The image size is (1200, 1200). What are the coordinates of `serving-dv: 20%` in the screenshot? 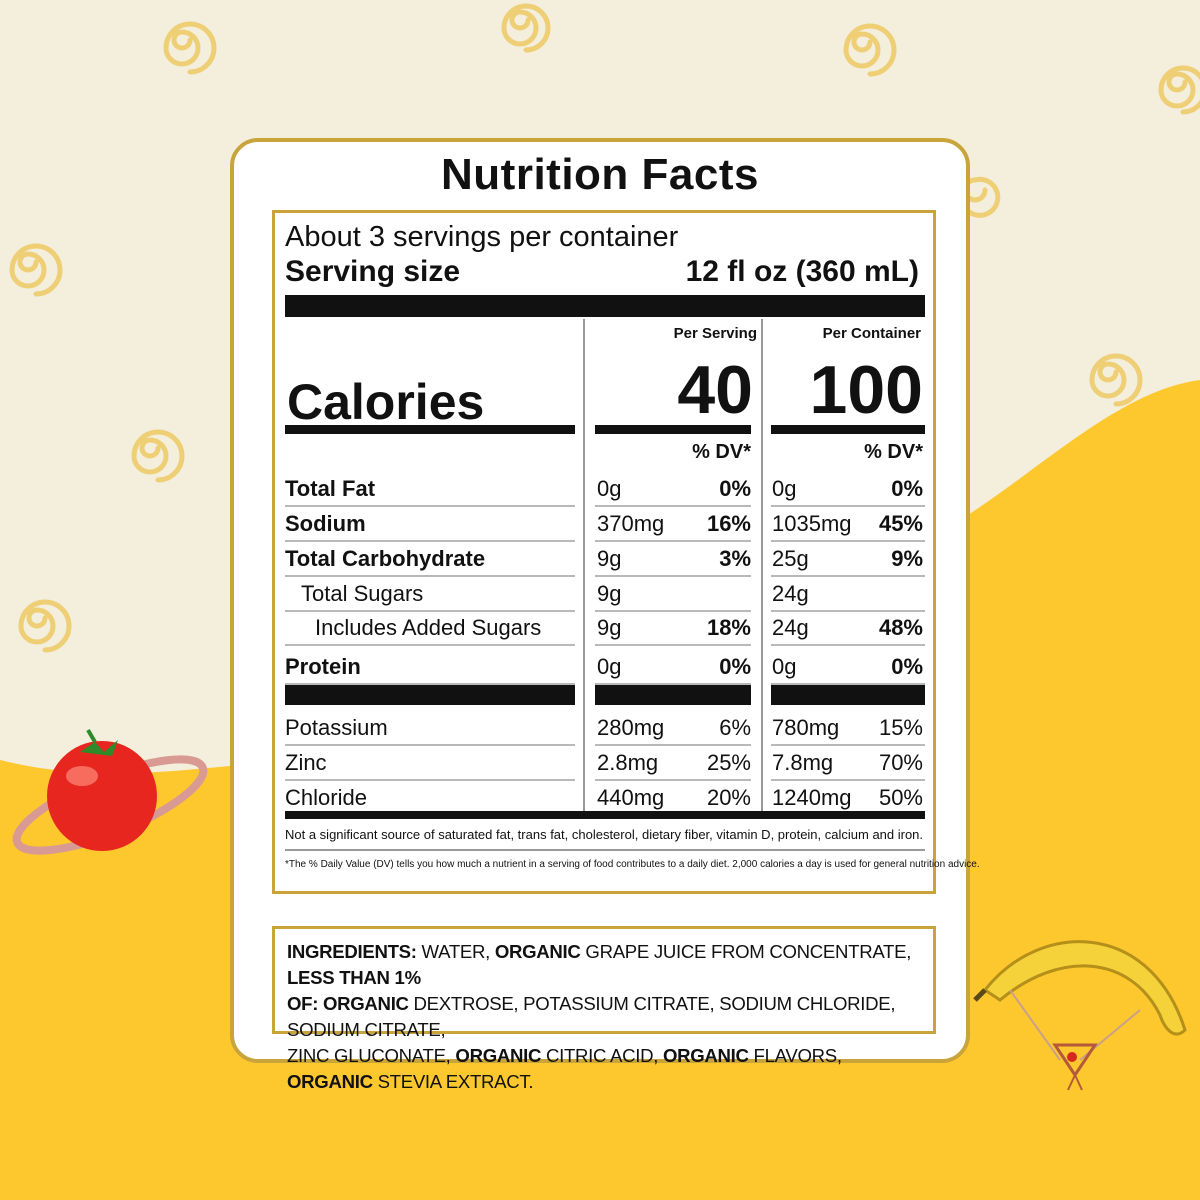 It's located at (728, 797).